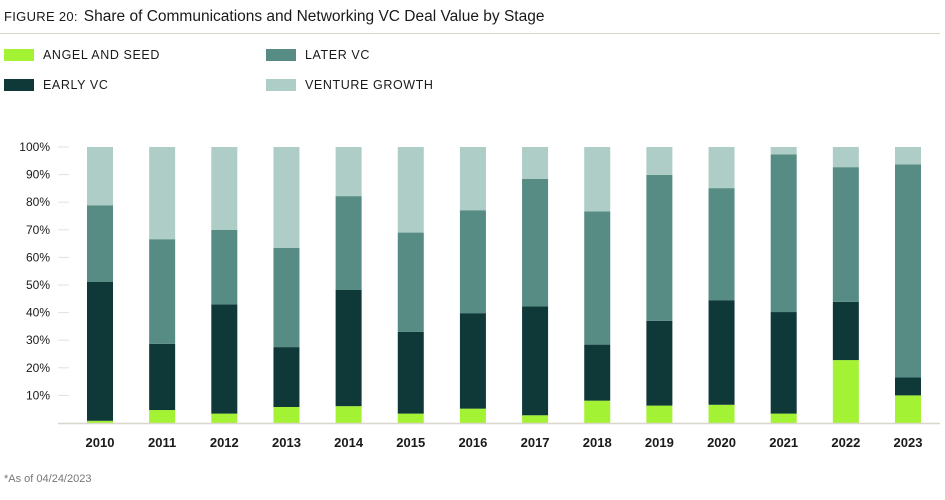  What do you see at coordinates (38, 175) in the screenshot?
I see `y-tick-label: 90%` at bounding box center [38, 175].